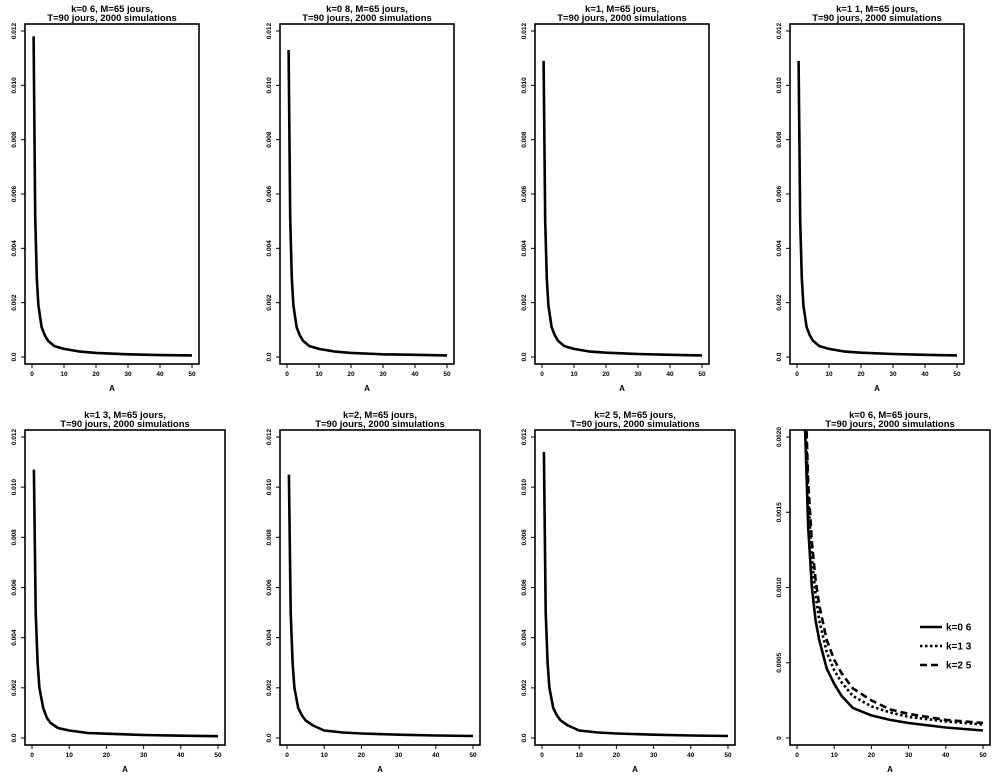 This screenshot has height=783, width=995. What do you see at coordinates (959, 647) in the screenshot?
I see `legend-label: k=1 3` at bounding box center [959, 647].